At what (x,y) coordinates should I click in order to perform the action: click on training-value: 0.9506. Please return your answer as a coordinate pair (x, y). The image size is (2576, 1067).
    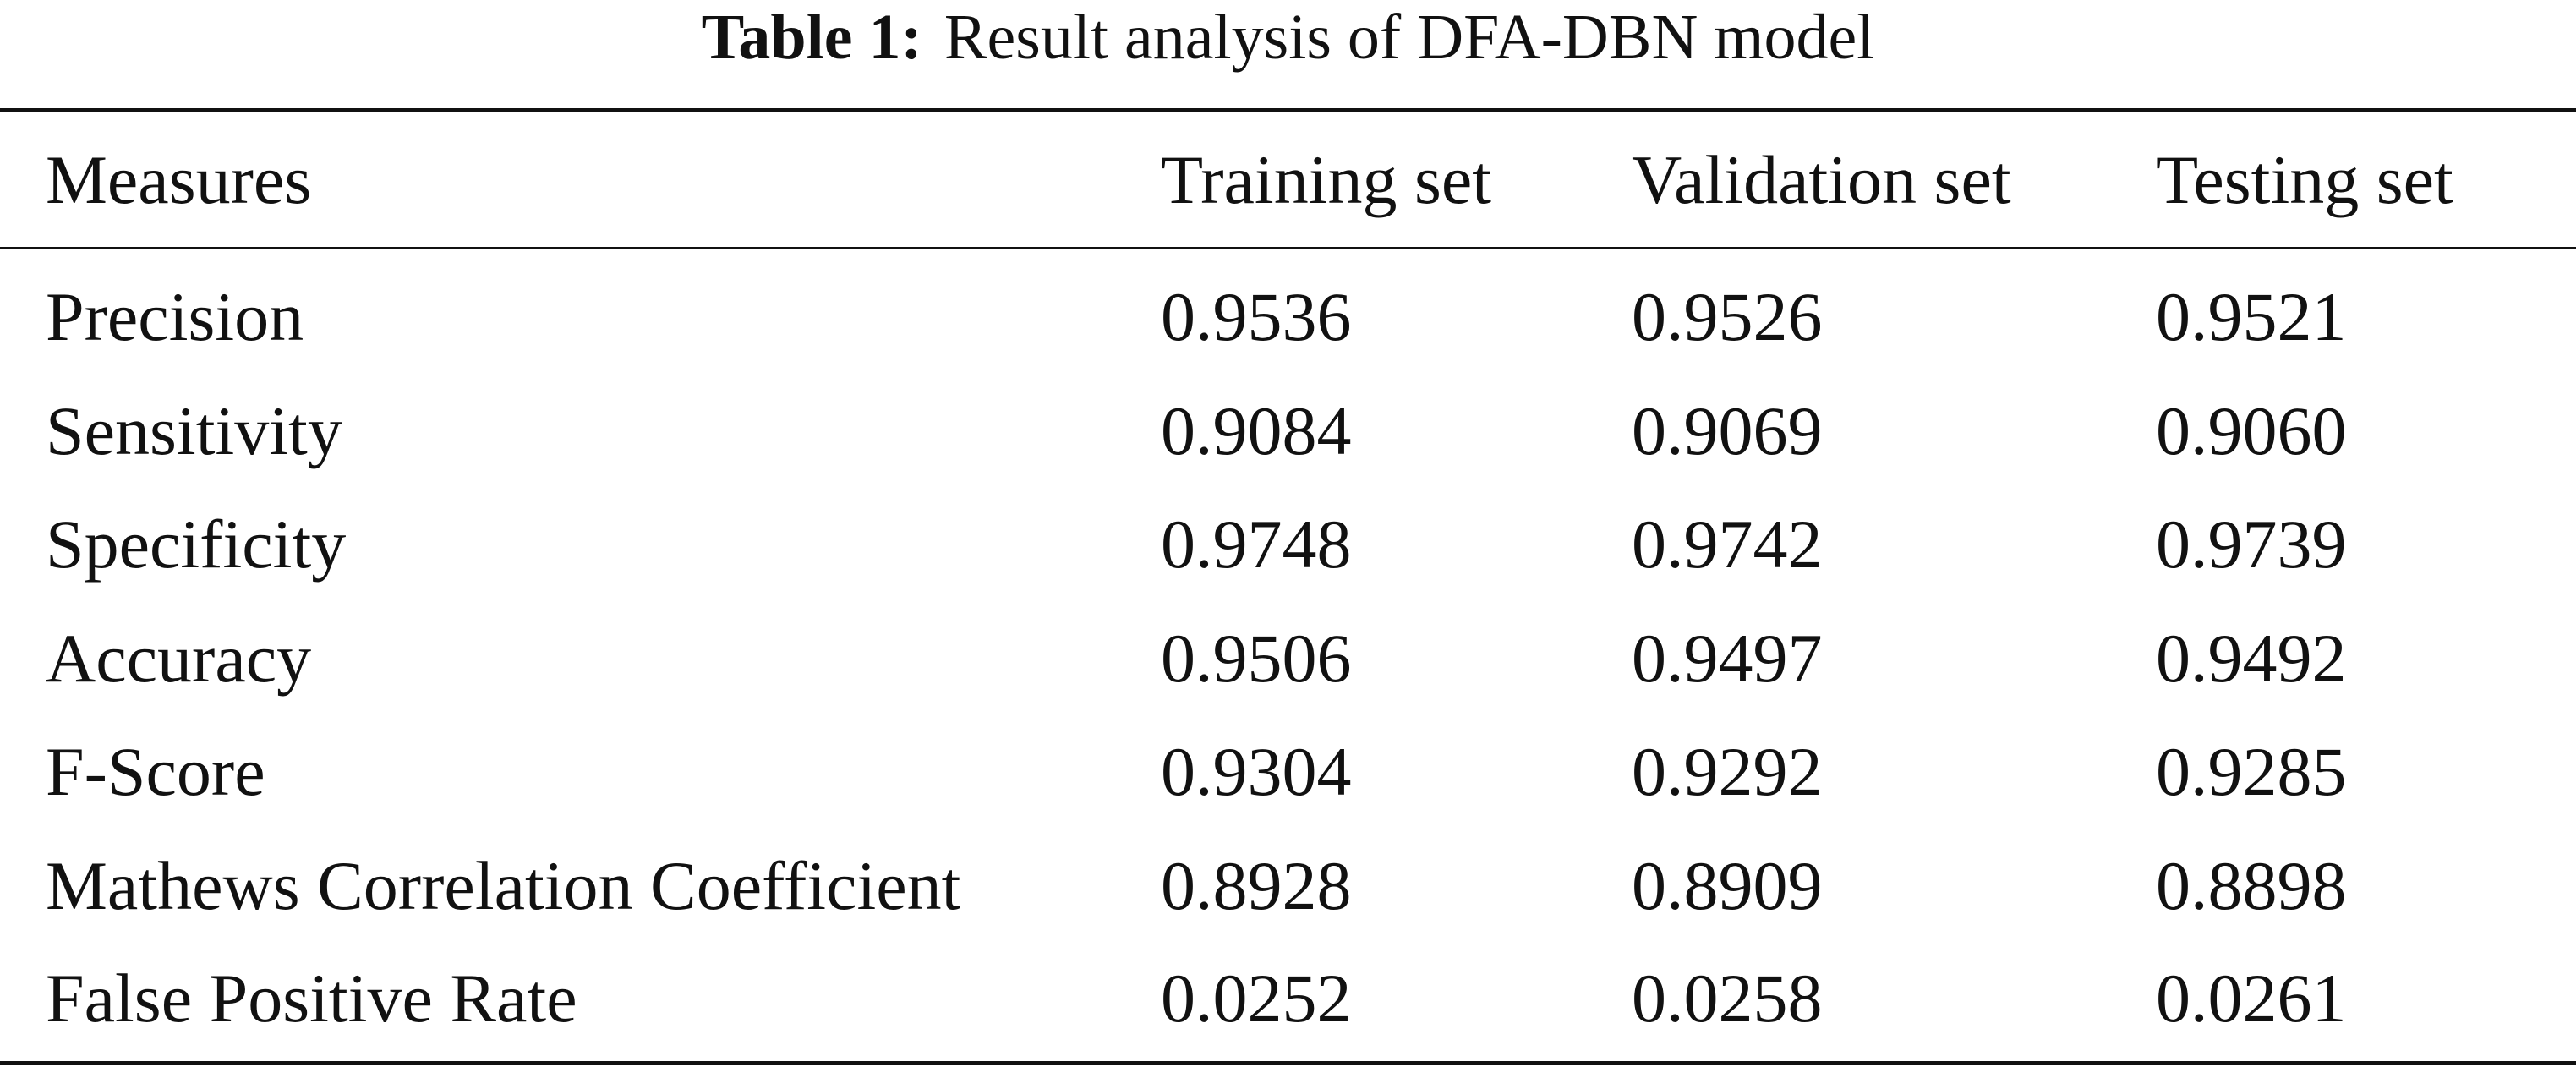
    Looking at the image, I should click on (1257, 658).